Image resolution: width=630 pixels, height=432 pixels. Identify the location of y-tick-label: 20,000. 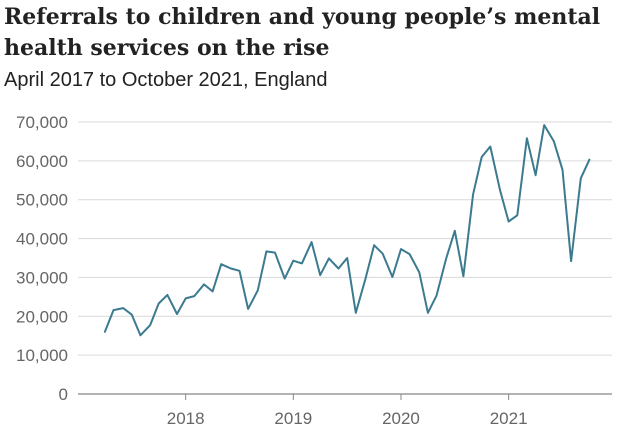
(42, 316).